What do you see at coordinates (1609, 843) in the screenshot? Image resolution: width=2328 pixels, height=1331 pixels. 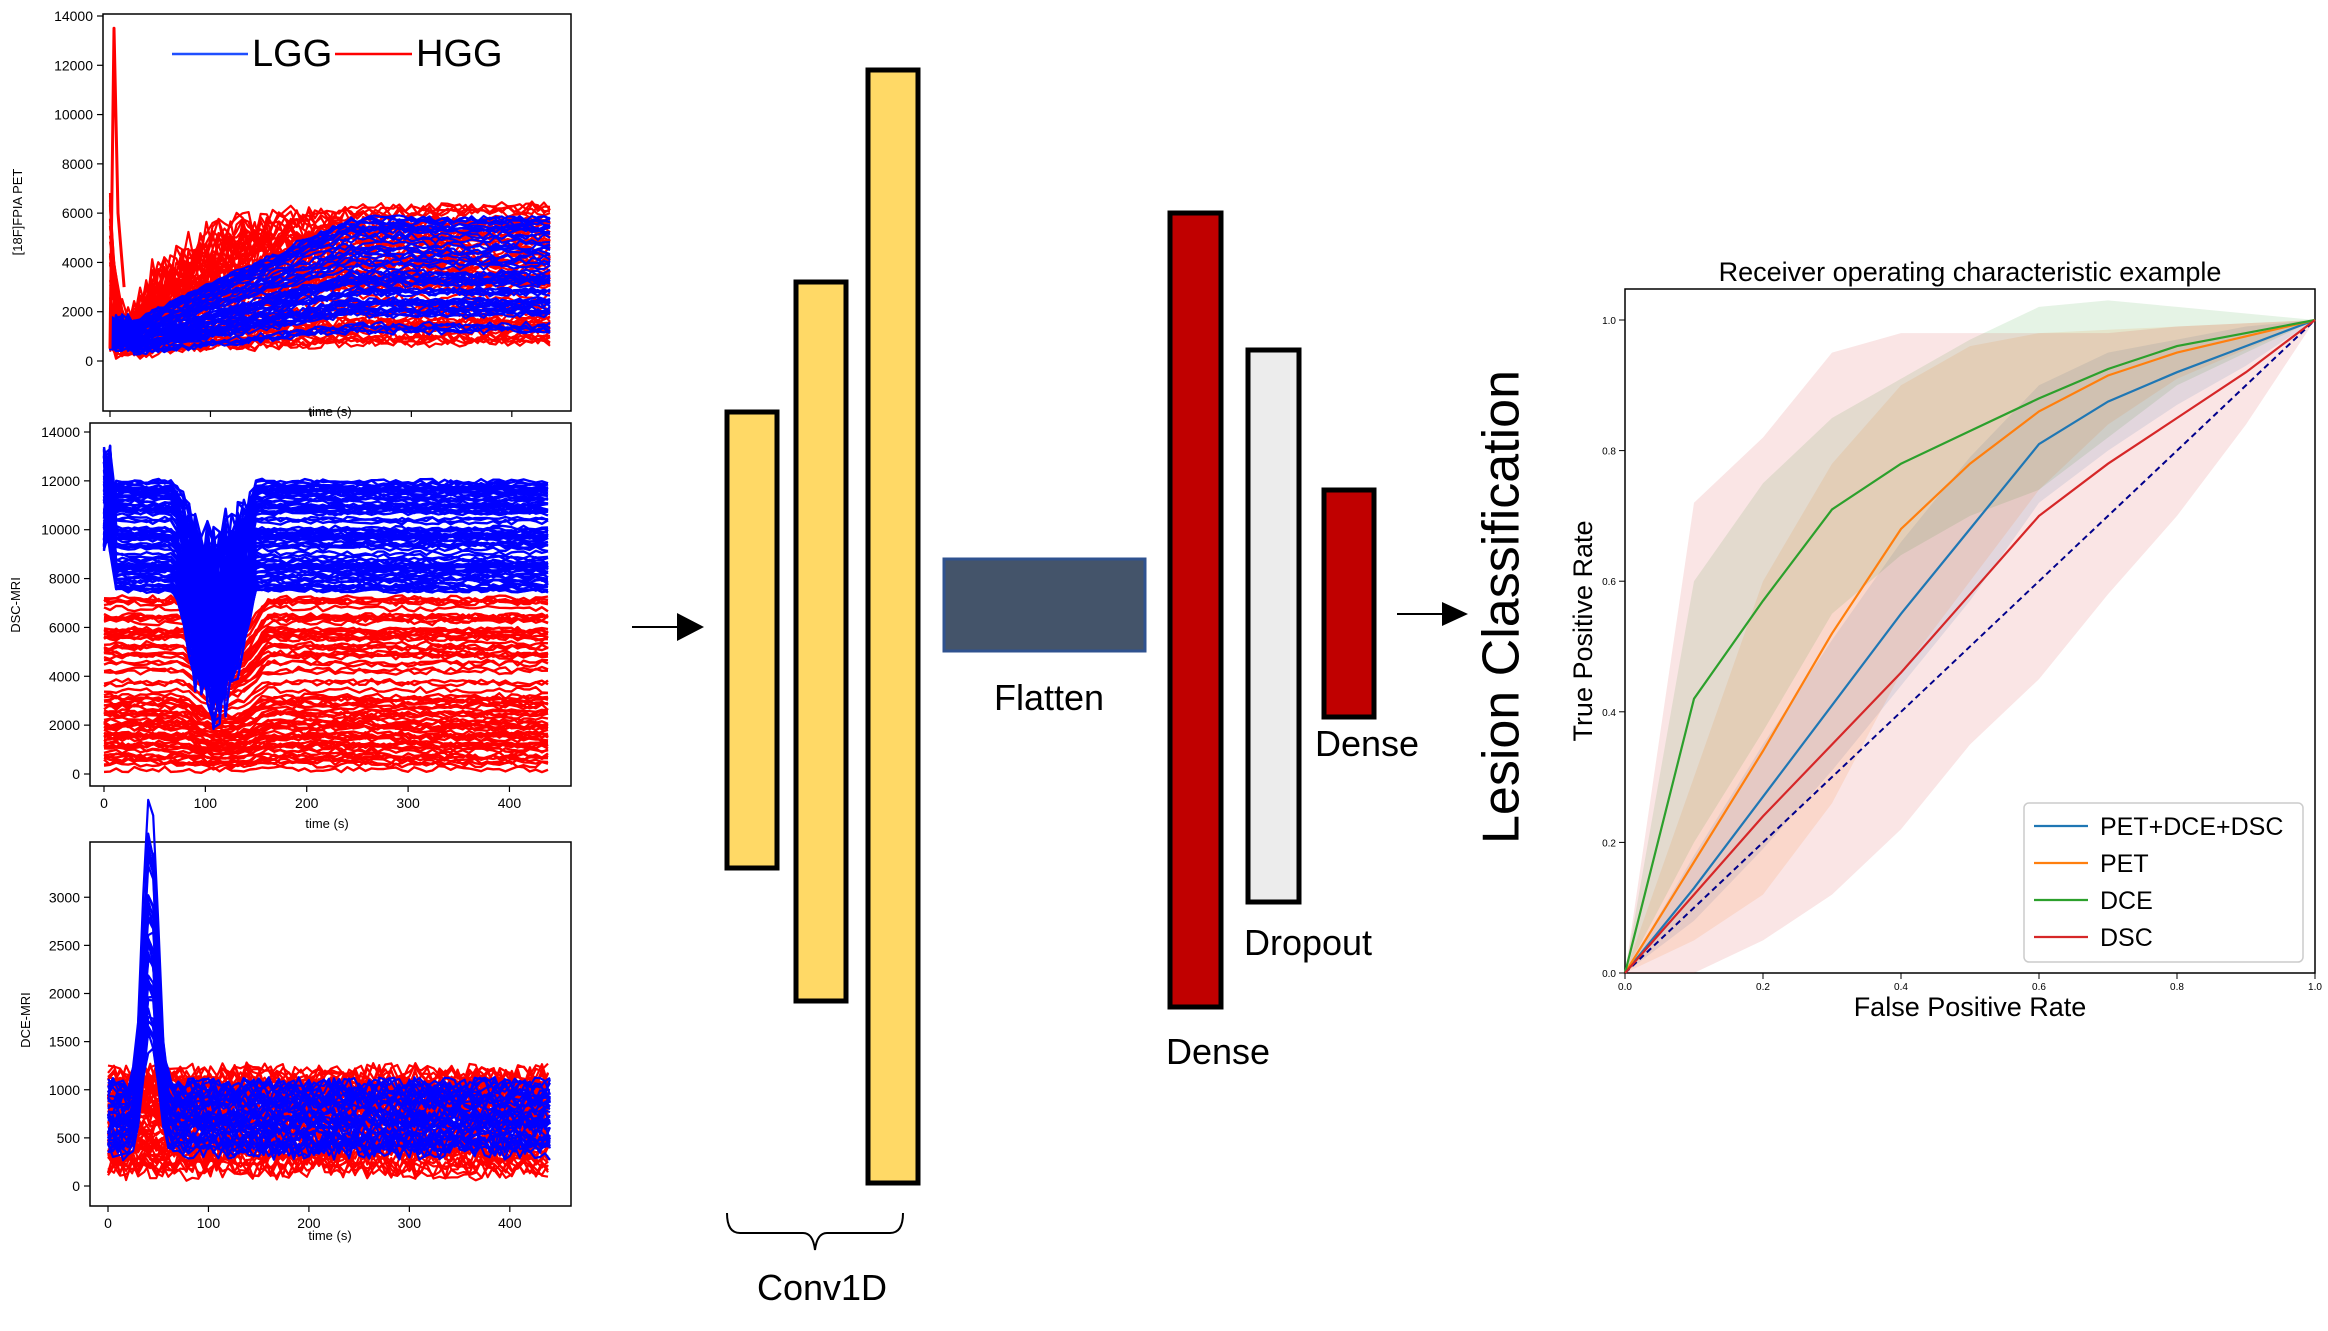 I see `y-tick-label: 0.2` at bounding box center [1609, 843].